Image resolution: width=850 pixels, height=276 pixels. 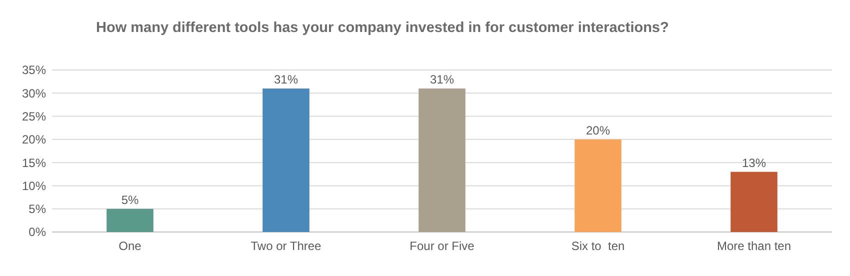 I want to click on x-tick-label: Four or Five, so click(x=442, y=246).